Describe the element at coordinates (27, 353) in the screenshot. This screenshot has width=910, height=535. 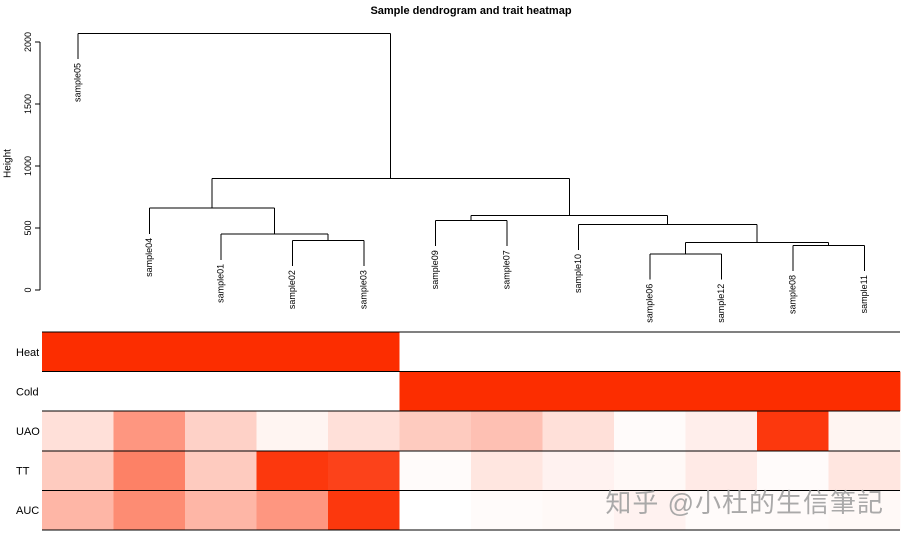
I see `heatmap-row-label: Heat` at that location.